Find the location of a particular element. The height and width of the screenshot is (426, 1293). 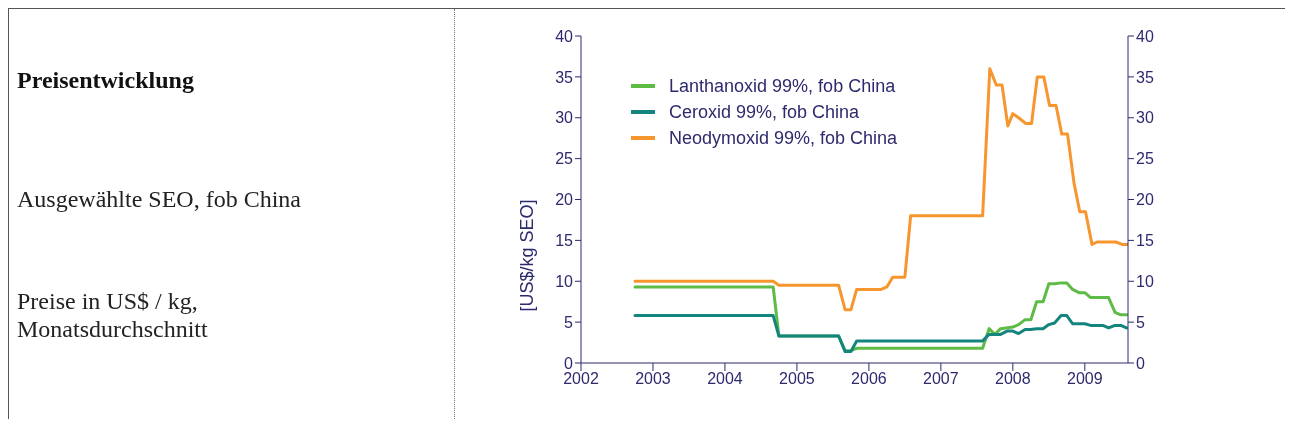

y-tick-label: 5 is located at coordinates (569, 322).